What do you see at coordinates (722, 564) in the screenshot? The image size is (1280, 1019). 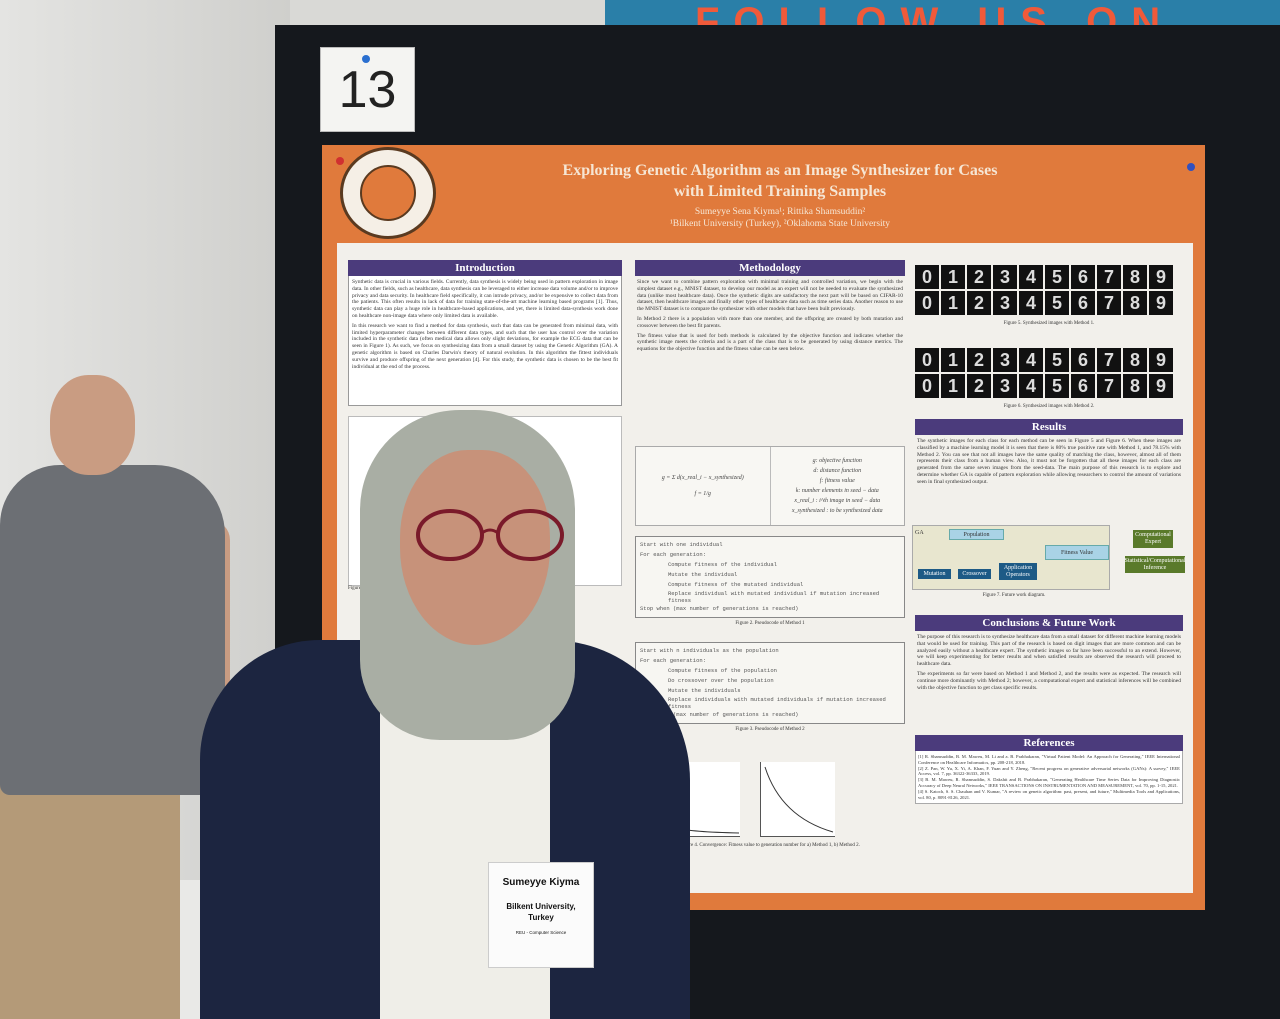 I see `code-line: Compute fitness of the individual` at bounding box center [722, 564].